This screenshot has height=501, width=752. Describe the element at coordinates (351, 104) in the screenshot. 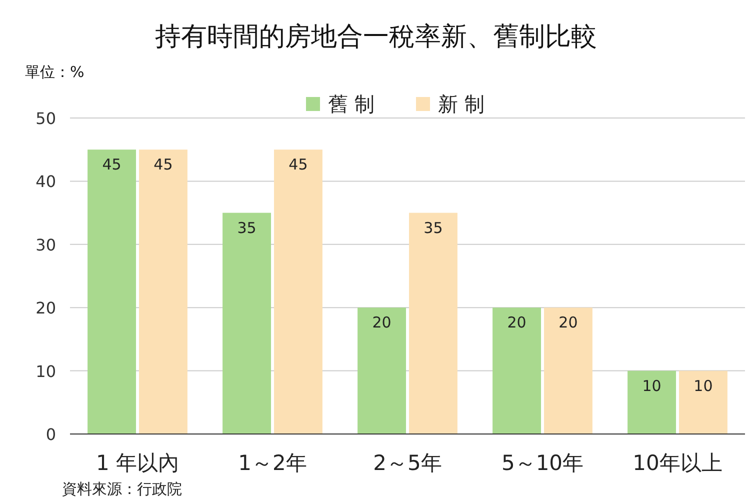

I see `legend-label: 舊 制` at that location.